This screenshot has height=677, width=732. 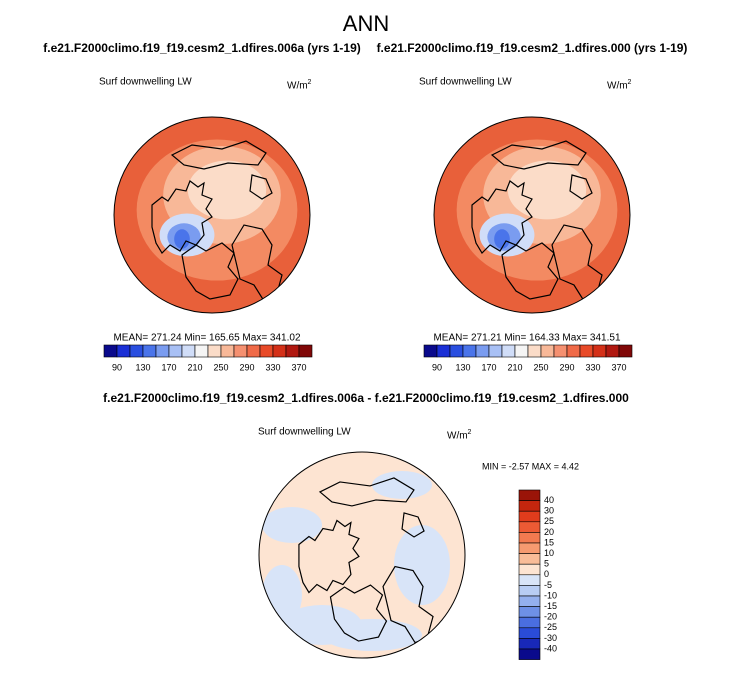 I want to click on colorbar-label: 40, so click(x=549, y=500).